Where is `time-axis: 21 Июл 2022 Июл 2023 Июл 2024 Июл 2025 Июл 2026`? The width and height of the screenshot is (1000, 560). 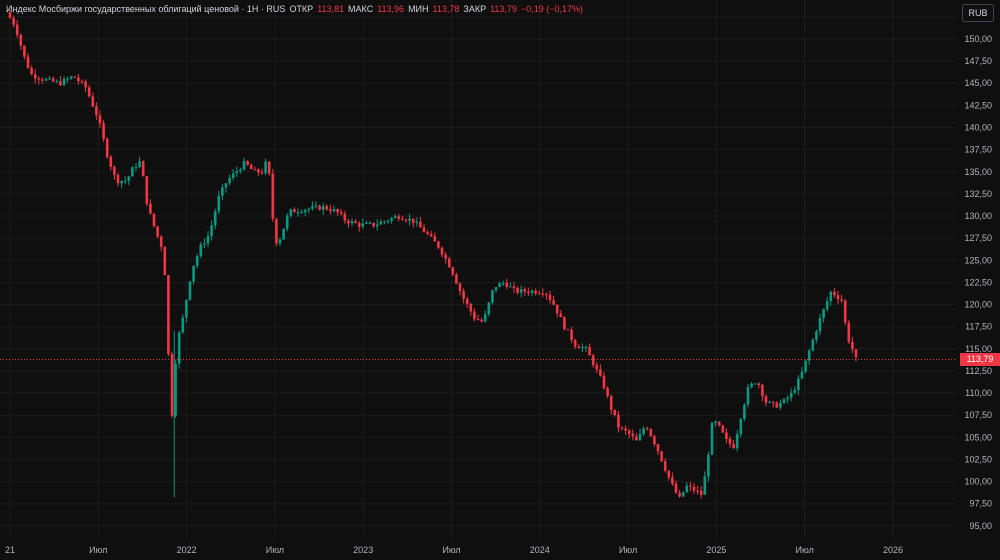 time-axis: 21 Июл 2022 Июл 2023 Июл 2024 Июл 2025 Июл 2026 is located at coordinates (454, 550).